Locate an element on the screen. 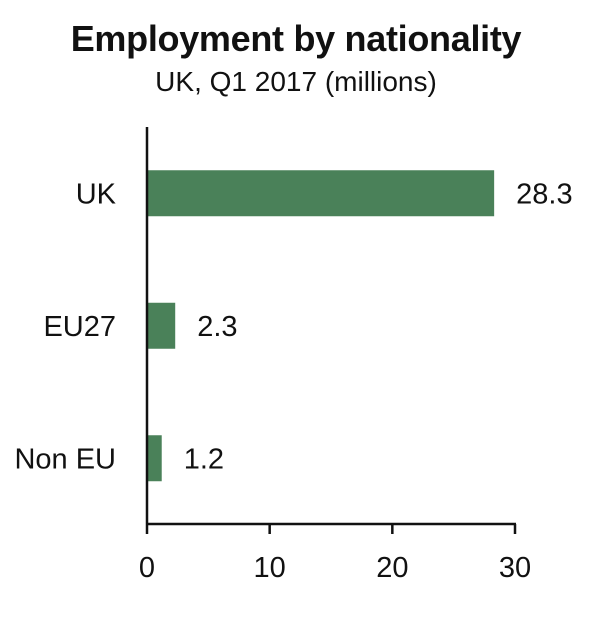 This screenshot has width=606, height=622. value-label: 1.2 is located at coordinates (204, 459).